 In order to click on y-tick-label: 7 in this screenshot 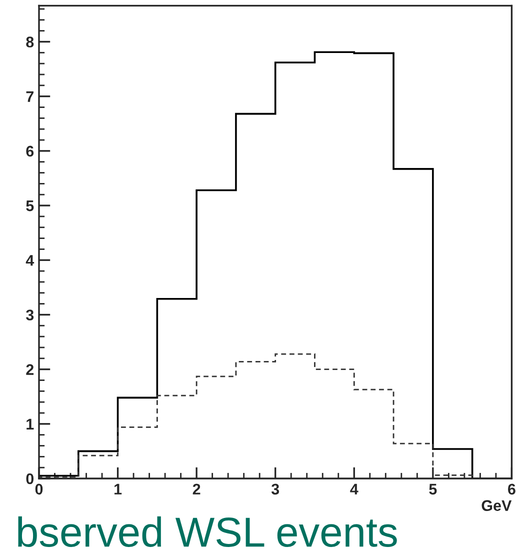, I will do `click(30, 96)`.